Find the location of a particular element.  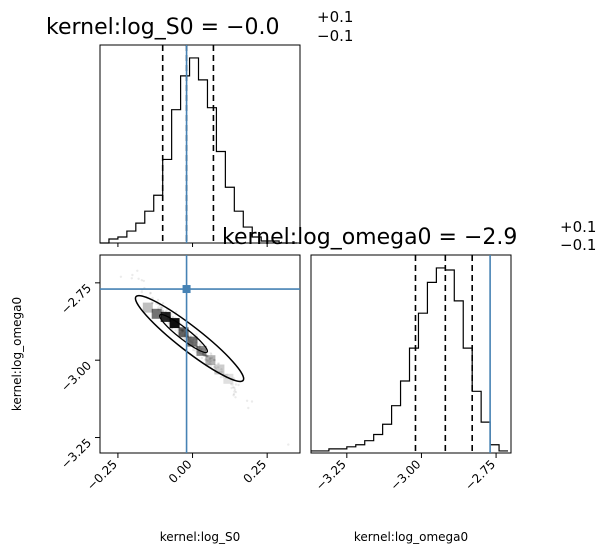

omega-x-ticklabel-2: −2.75 is located at coordinates (480, 475).